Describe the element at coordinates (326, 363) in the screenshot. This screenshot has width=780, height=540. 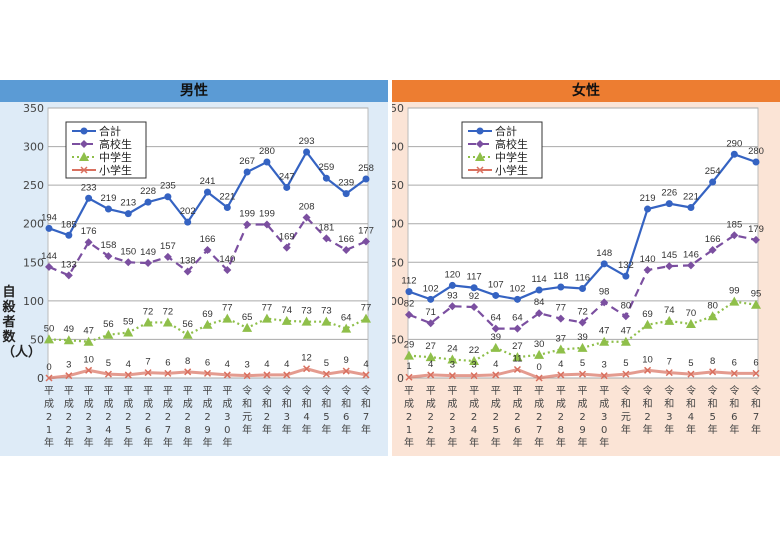
I see `data-label: 5` at that location.